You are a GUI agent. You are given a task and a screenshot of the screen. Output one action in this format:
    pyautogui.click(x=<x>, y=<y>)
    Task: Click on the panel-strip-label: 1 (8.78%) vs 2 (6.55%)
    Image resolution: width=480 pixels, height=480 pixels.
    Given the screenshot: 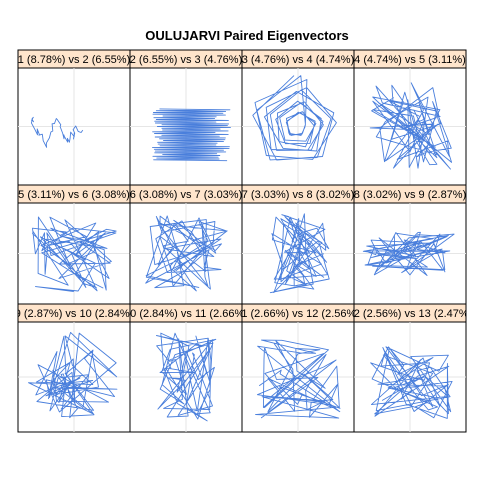 What is the action you would take?
    pyautogui.click(x=74, y=60)
    